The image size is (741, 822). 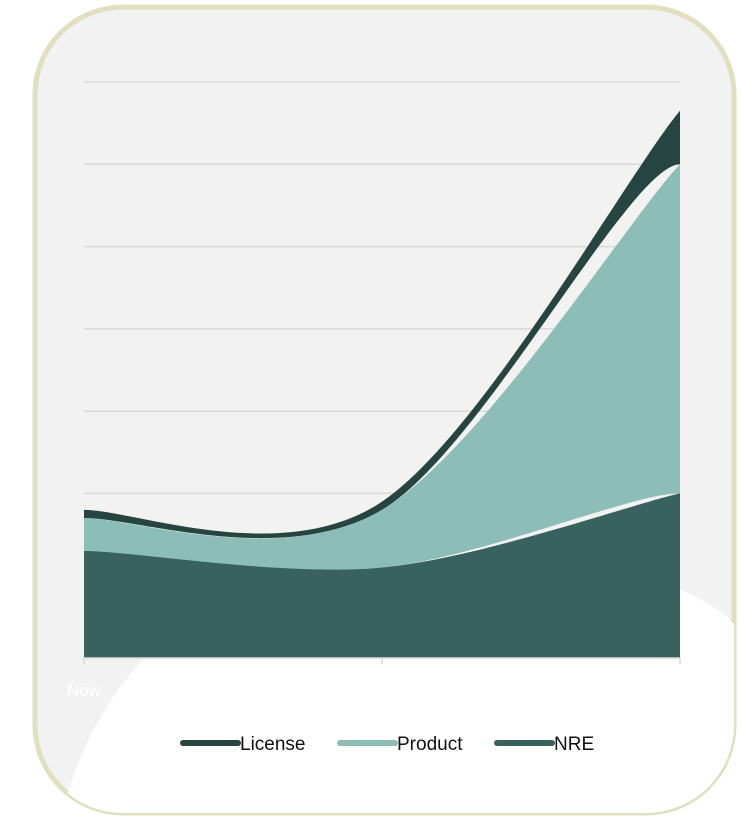 I want to click on legend-label-license: License, so click(x=273, y=744).